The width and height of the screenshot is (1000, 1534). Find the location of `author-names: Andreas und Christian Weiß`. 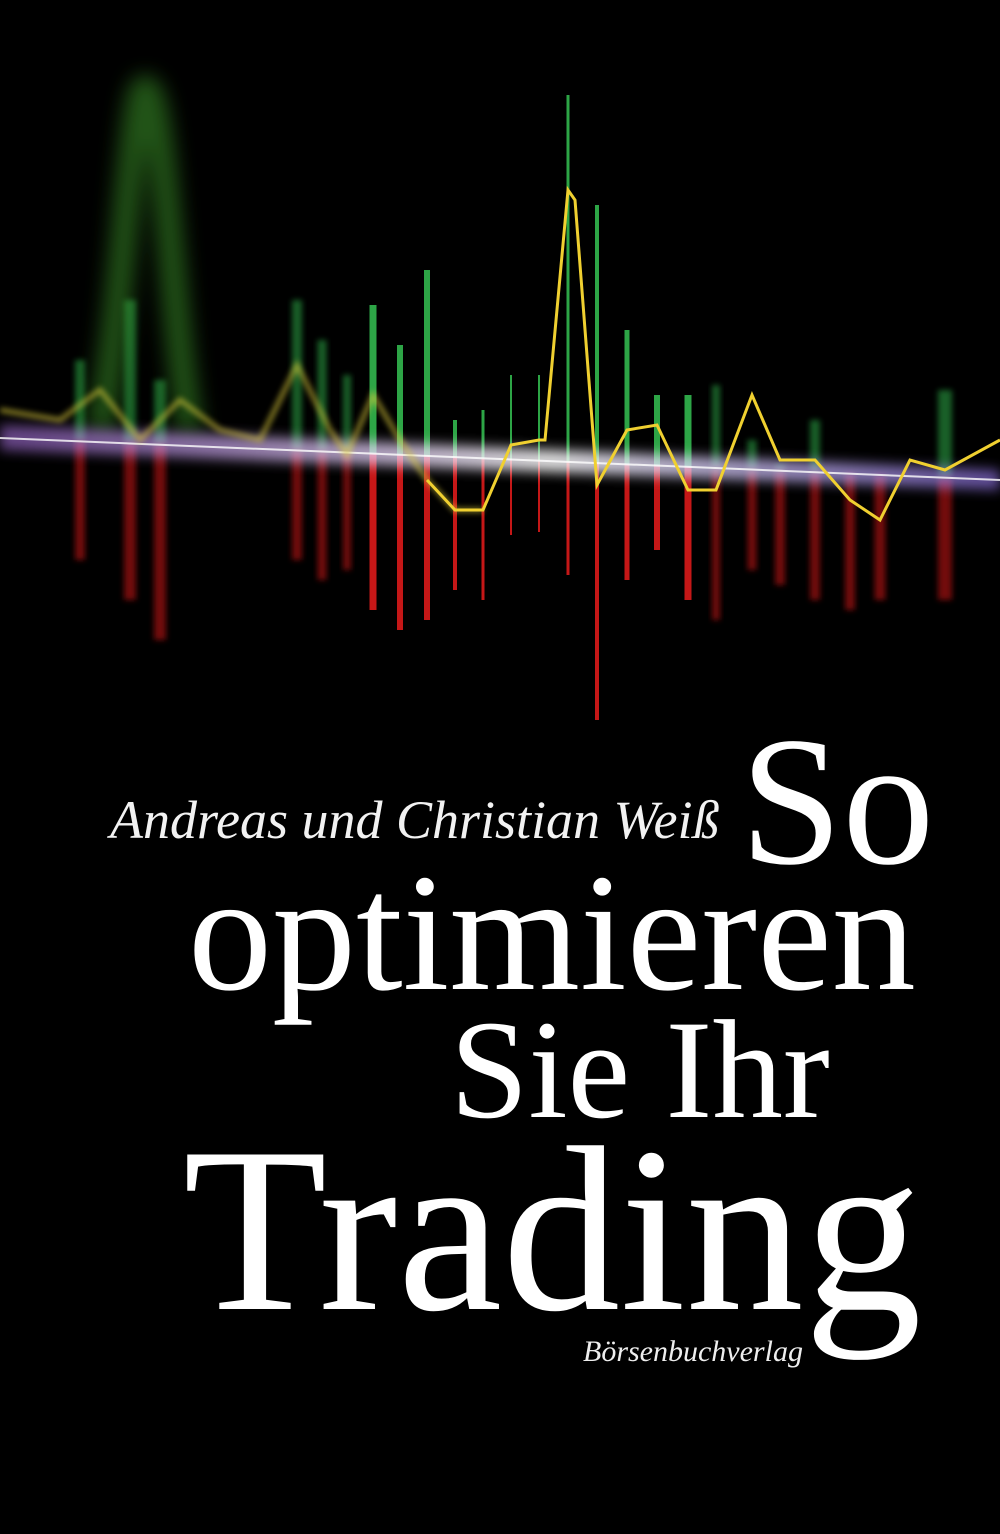

author-names: Andreas und Christian Weiß is located at coordinates (415, 820).